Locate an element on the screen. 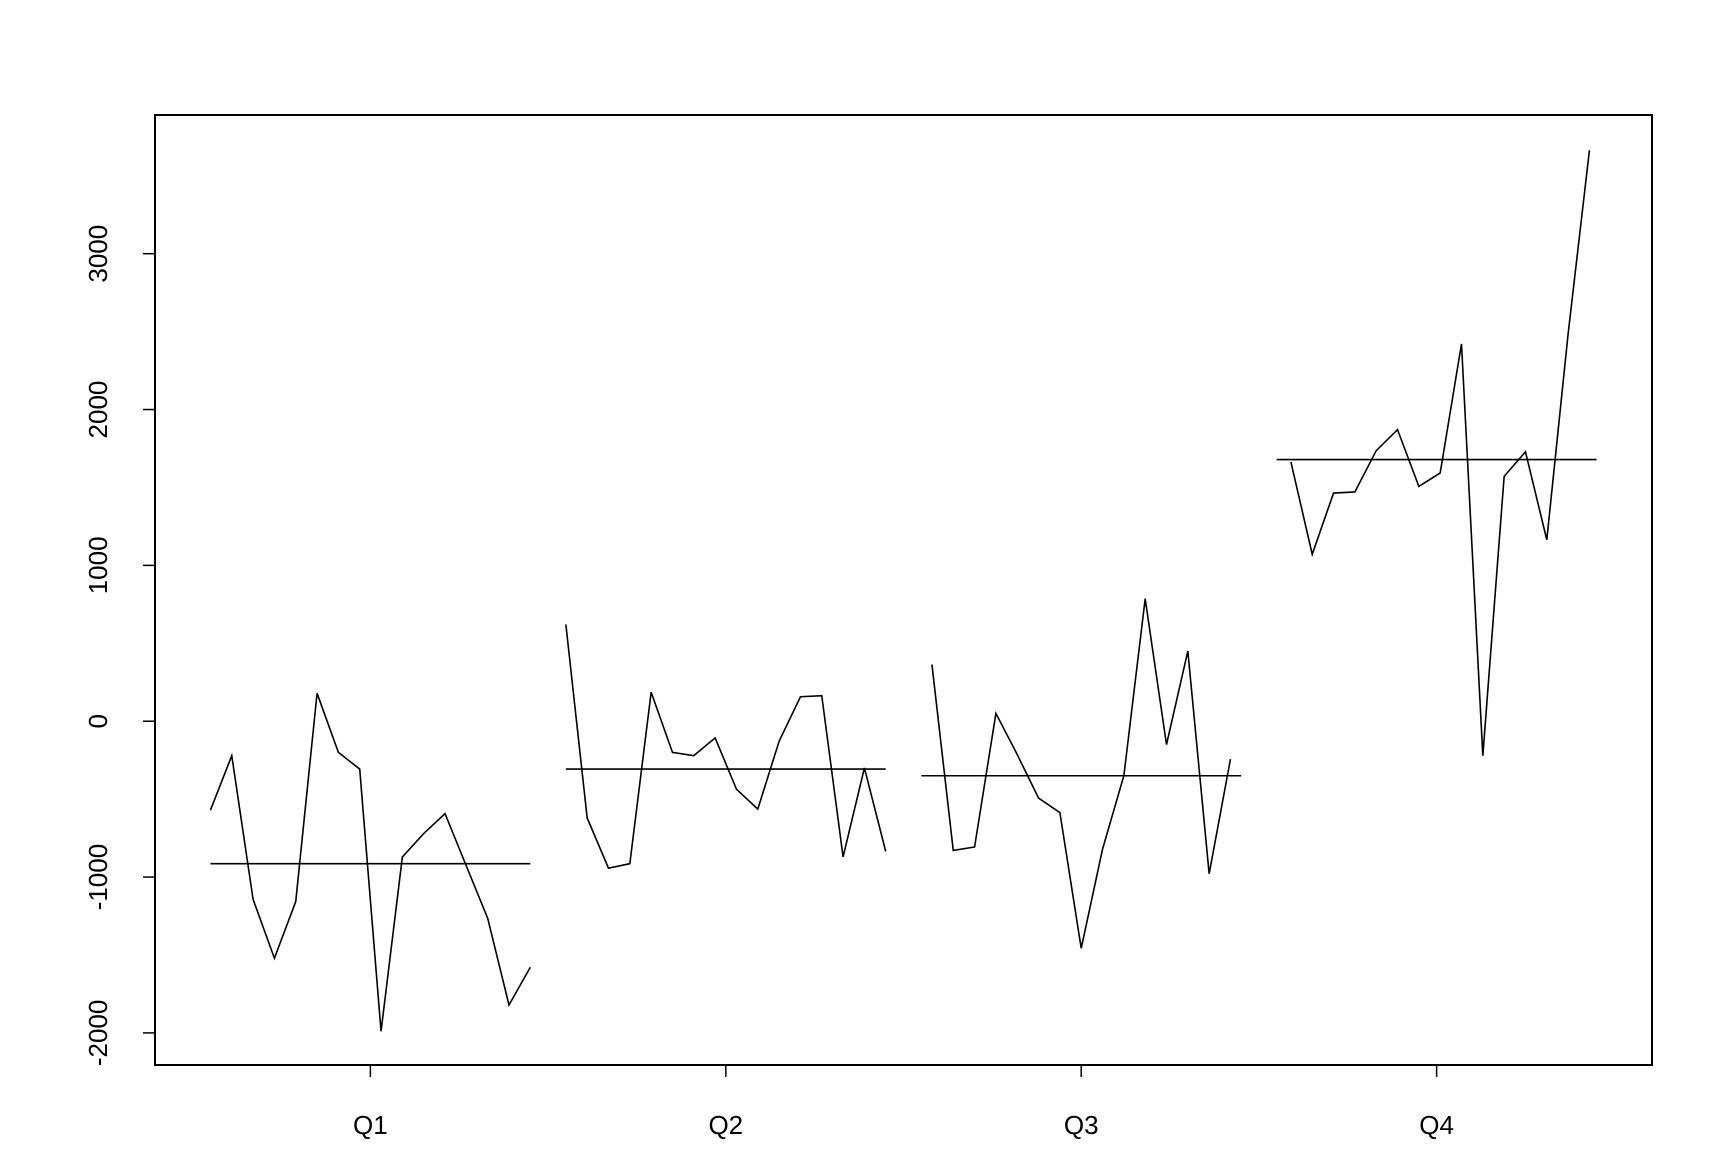  x-tick-label: Q3 is located at coordinates (1081, 1125).